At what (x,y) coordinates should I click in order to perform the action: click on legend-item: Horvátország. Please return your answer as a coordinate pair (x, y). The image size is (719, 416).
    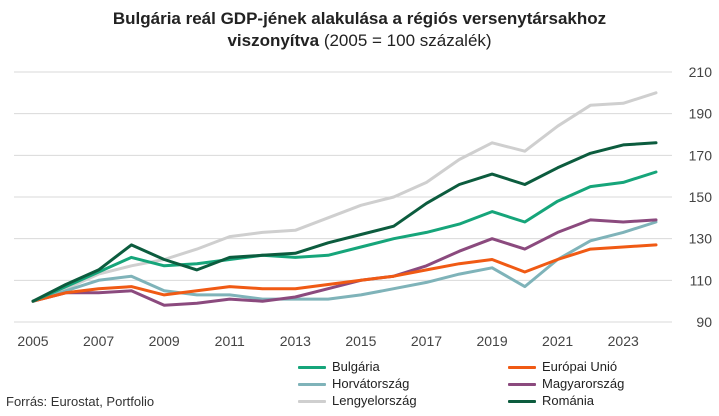
    Looking at the image, I should click on (353, 384).